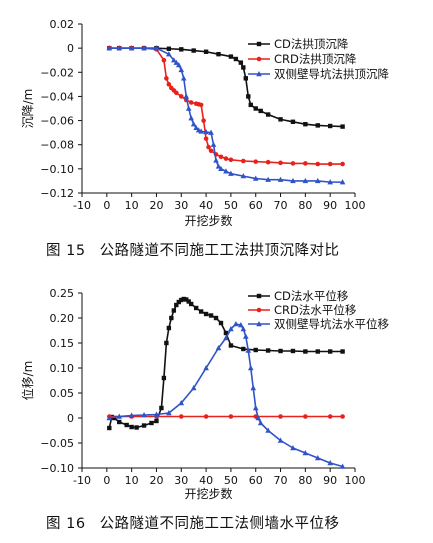 This screenshot has height=543, width=433. I want to click on y-tick-label: 0.10, so click(62, 368).